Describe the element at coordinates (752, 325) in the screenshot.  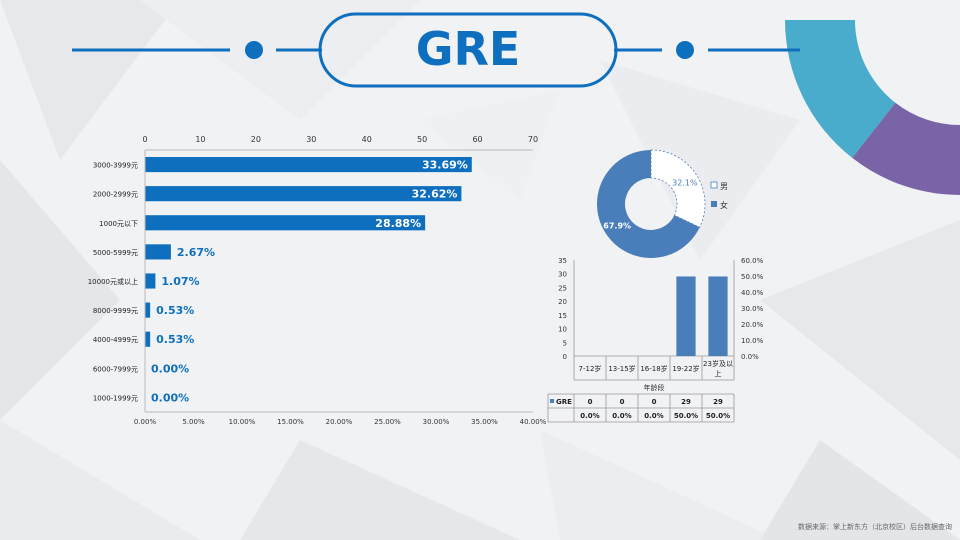
I see `age-right-tick: 20.0%` at that location.